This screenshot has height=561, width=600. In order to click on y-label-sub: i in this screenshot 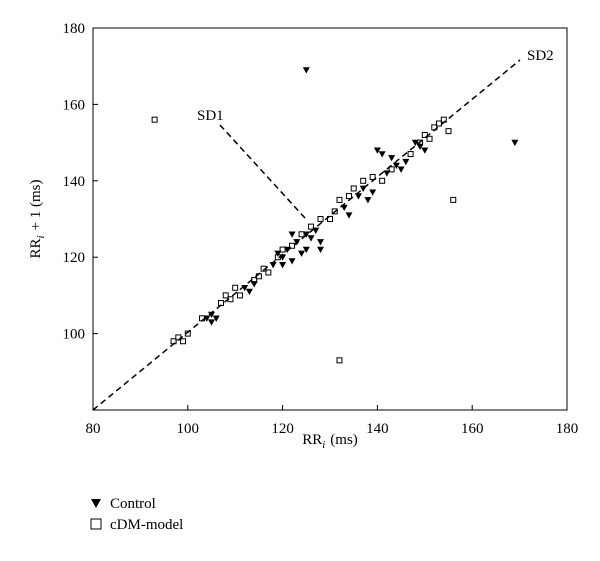, I will do `click(41, 236)`.